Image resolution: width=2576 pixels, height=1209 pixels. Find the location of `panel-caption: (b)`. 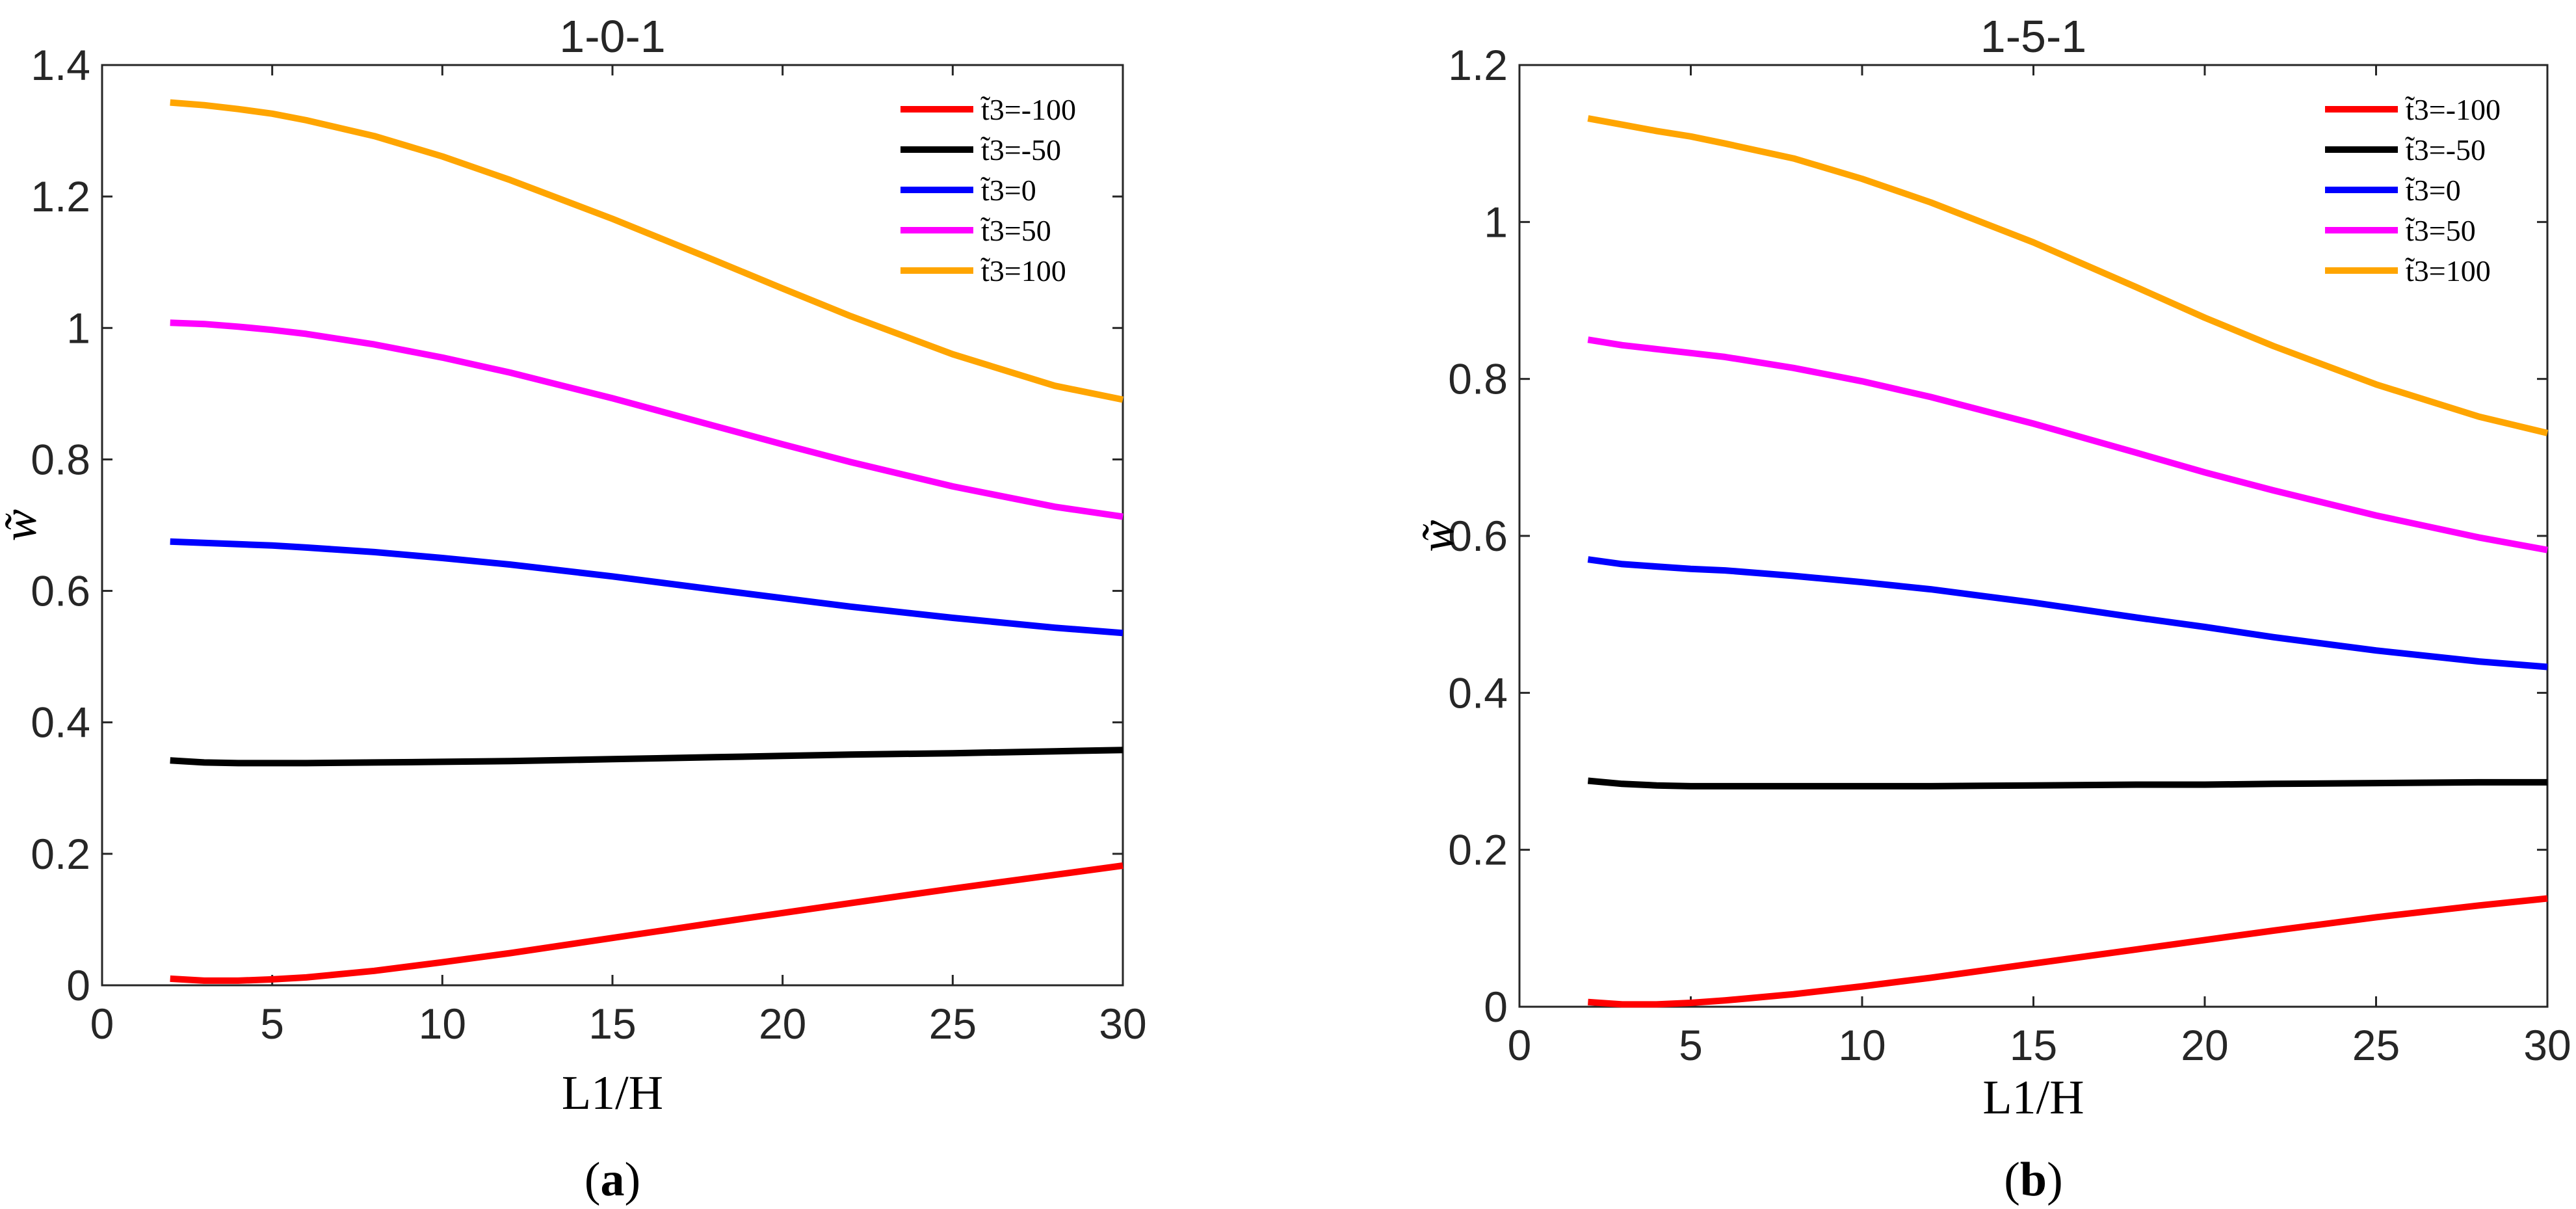

panel-caption: (b) is located at coordinates (2033, 1179).